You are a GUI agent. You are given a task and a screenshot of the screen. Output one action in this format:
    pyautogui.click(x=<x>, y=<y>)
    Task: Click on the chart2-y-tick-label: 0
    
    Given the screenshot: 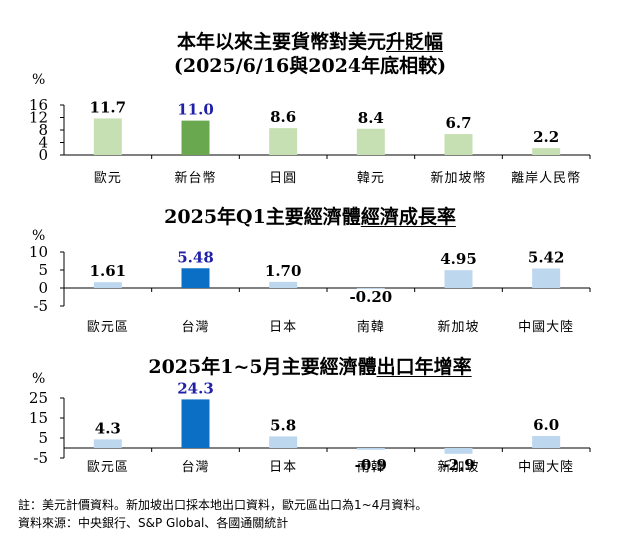 What is the action you would take?
    pyautogui.click(x=43, y=288)
    